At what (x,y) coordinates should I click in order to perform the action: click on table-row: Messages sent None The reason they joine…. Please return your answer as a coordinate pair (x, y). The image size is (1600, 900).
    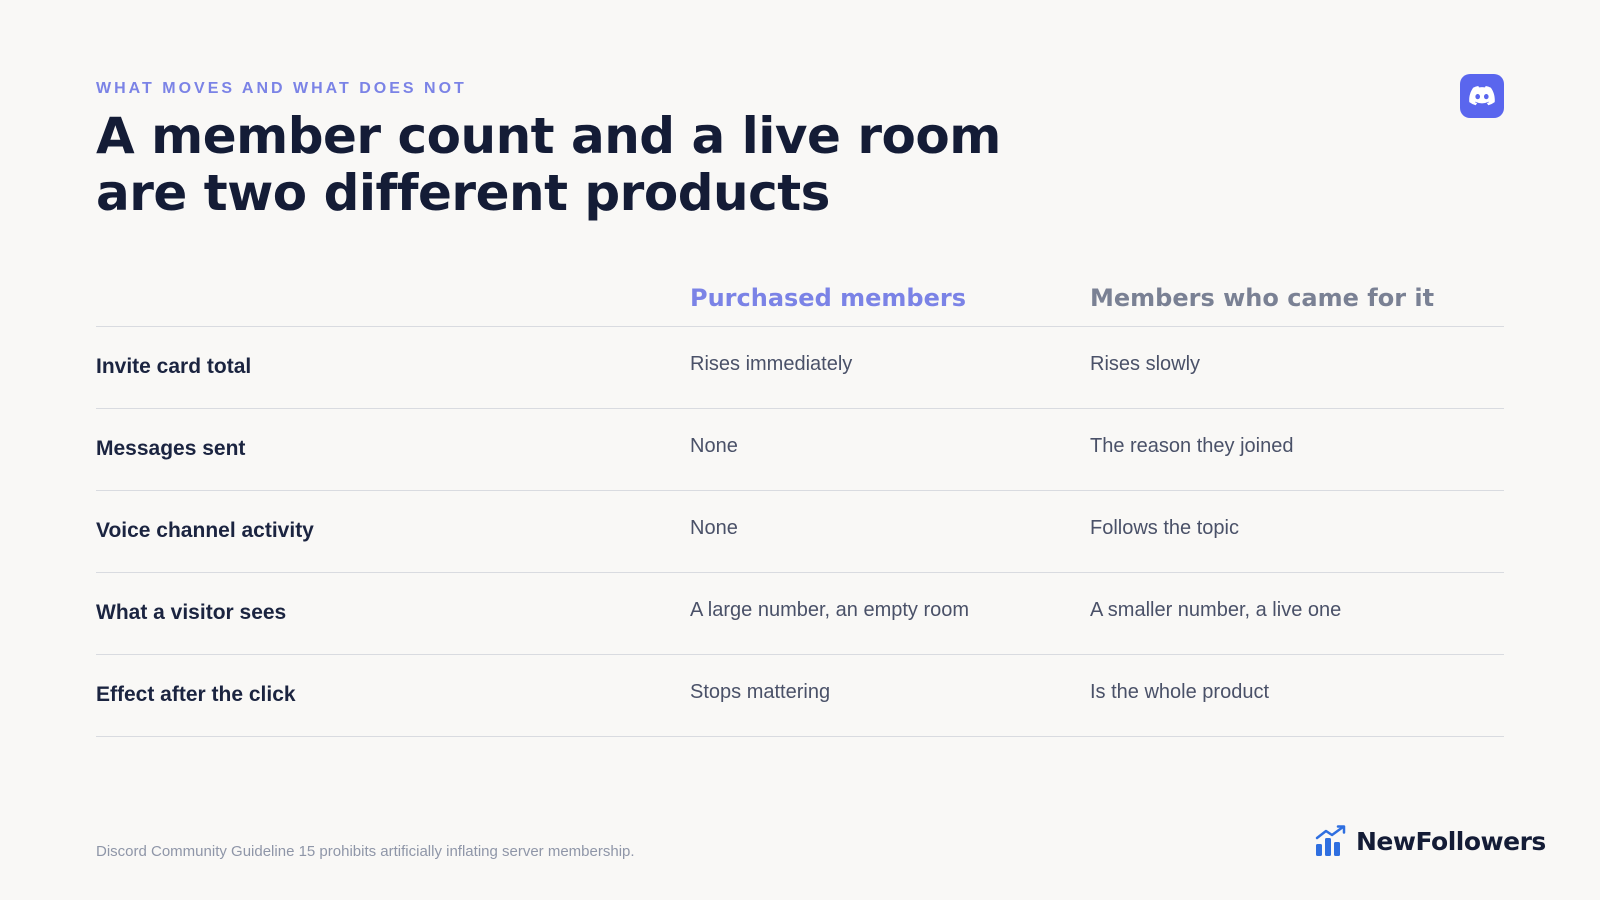
    Looking at the image, I should click on (800, 450).